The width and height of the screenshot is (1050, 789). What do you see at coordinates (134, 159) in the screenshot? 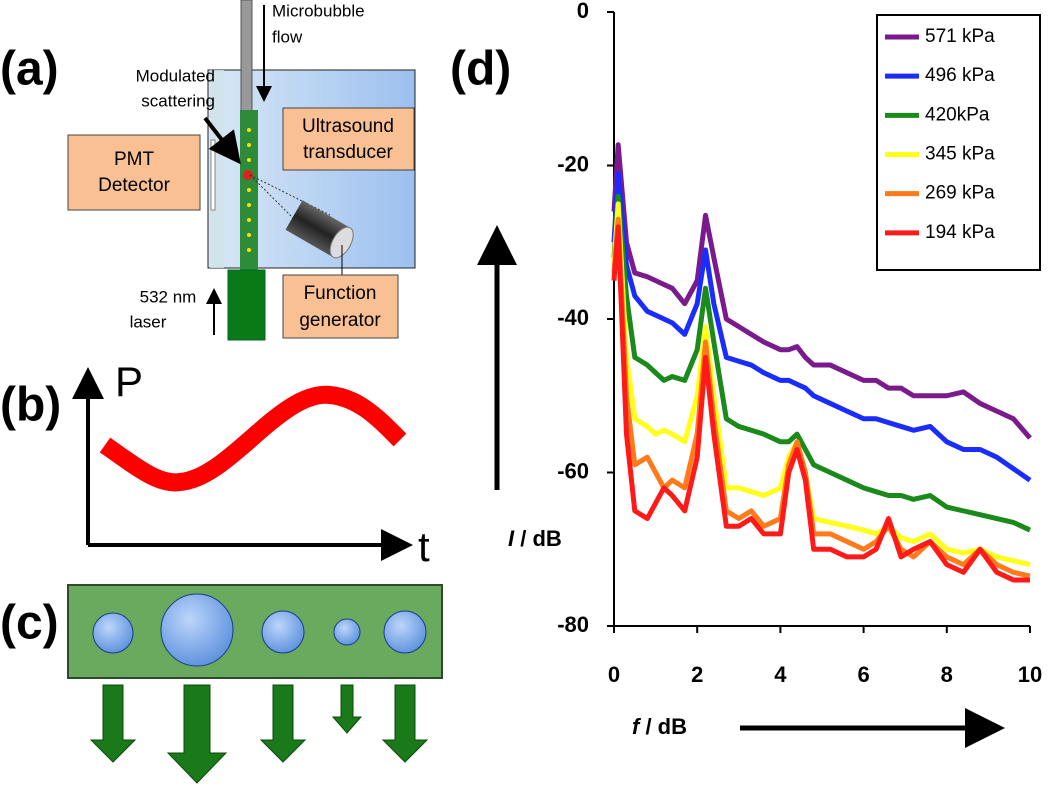
I see `label: PMT` at bounding box center [134, 159].